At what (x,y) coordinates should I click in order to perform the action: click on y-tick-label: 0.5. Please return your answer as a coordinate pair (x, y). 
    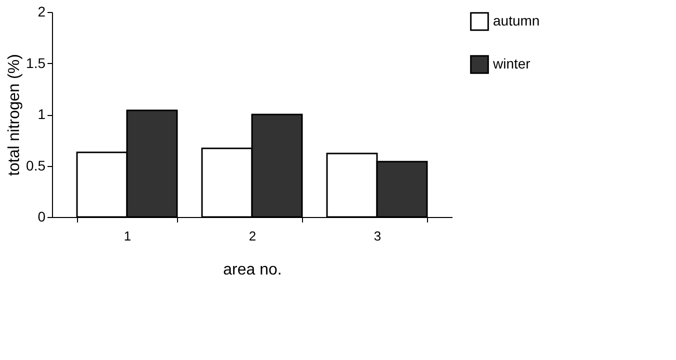
    Looking at the image, I should click on (36, 165).